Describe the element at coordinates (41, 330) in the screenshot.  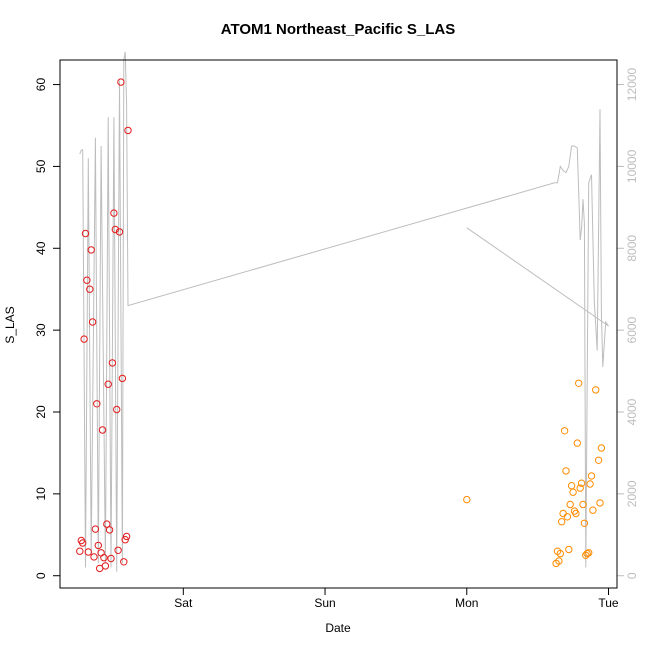
I see `left-axis-tick-label: 30` at that location.